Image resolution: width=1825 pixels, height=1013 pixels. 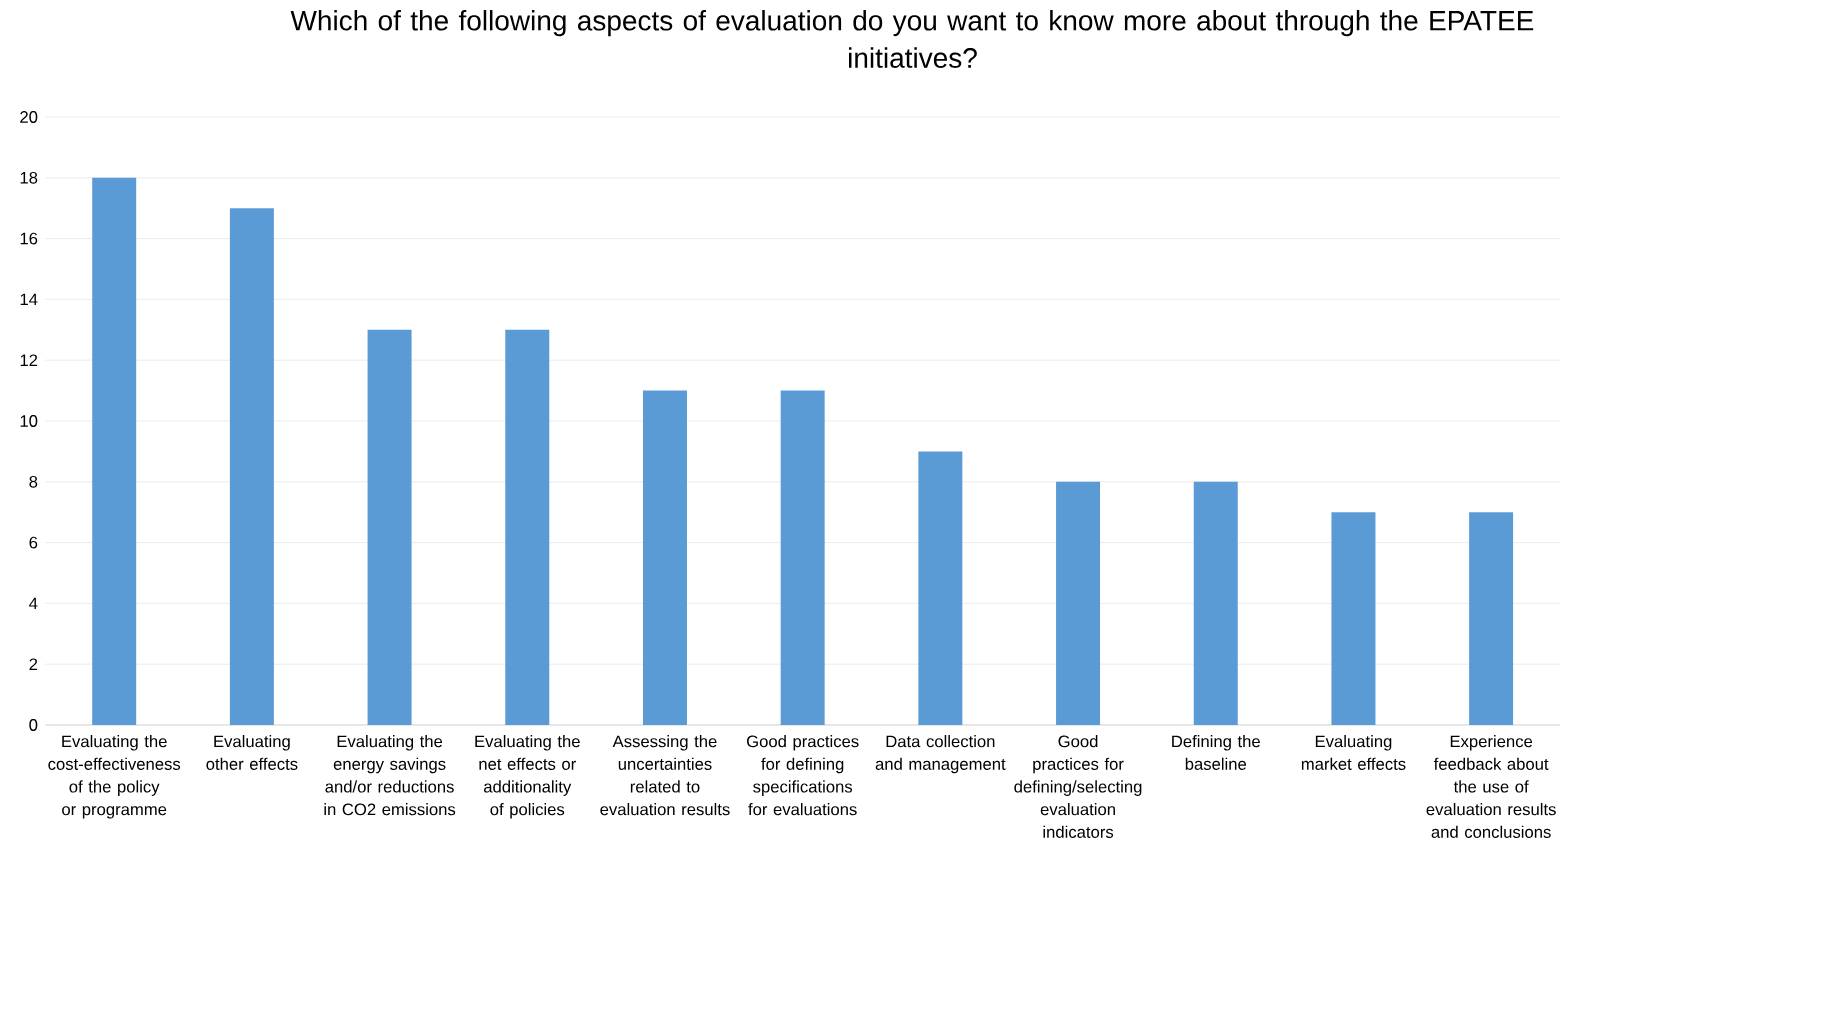 I want to click on y-tick-label: 8, so click(x=33, y=481).